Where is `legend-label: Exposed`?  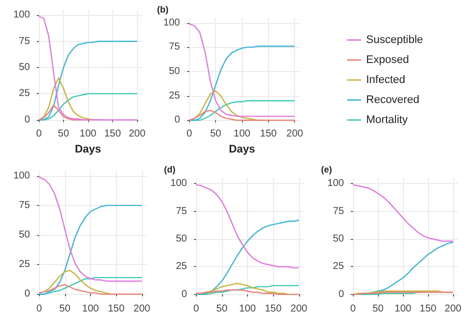 legend-label: Exposed is located at coordinates (387, 60).